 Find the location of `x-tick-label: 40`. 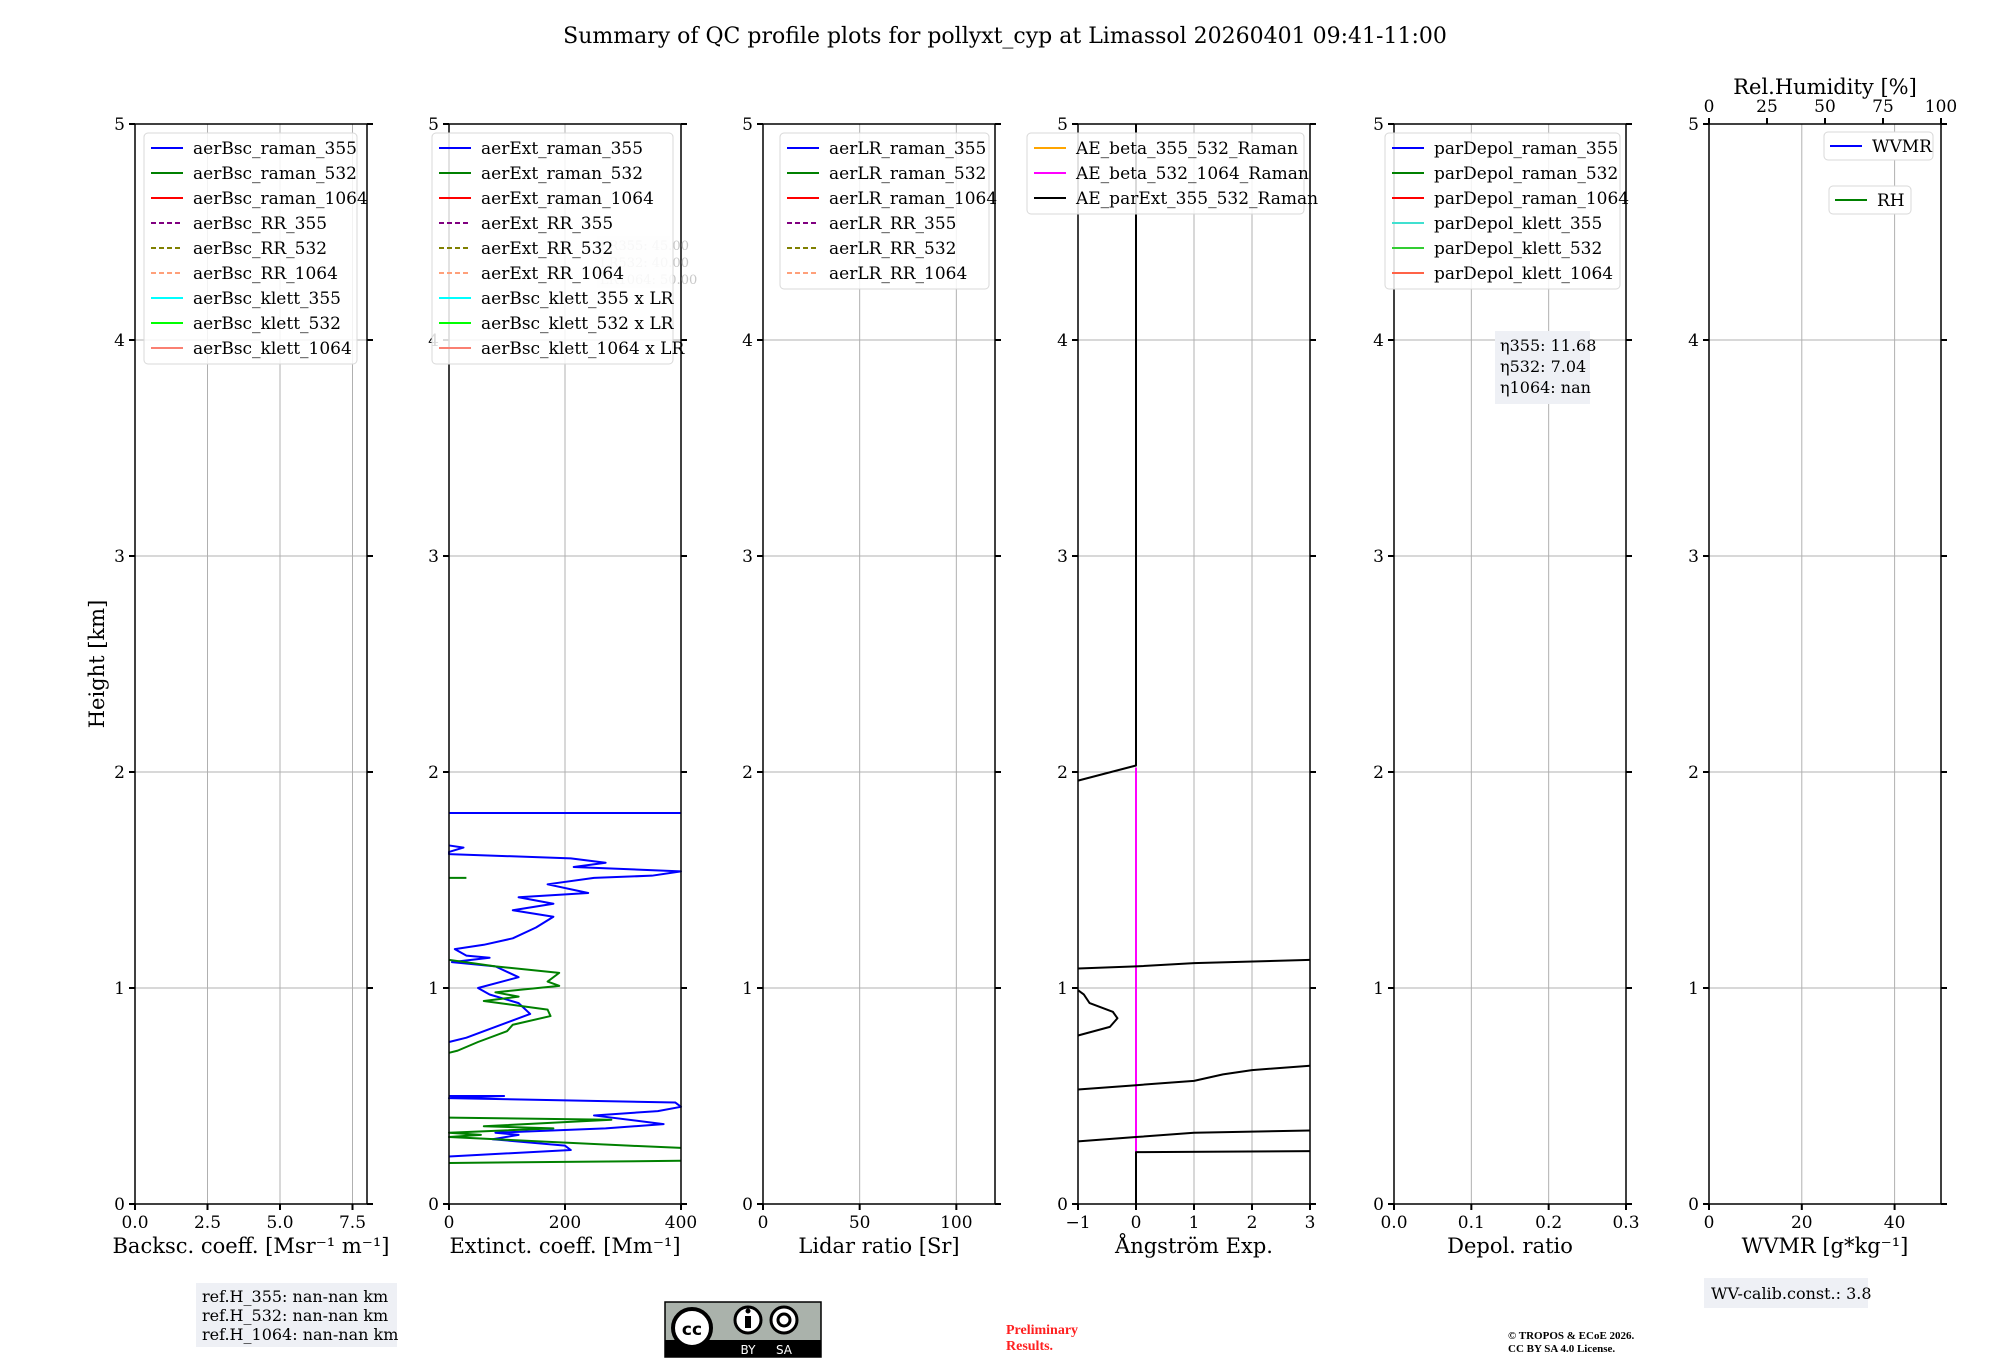

x-tick-label: 40 is located at coordinates (1895, 1223).